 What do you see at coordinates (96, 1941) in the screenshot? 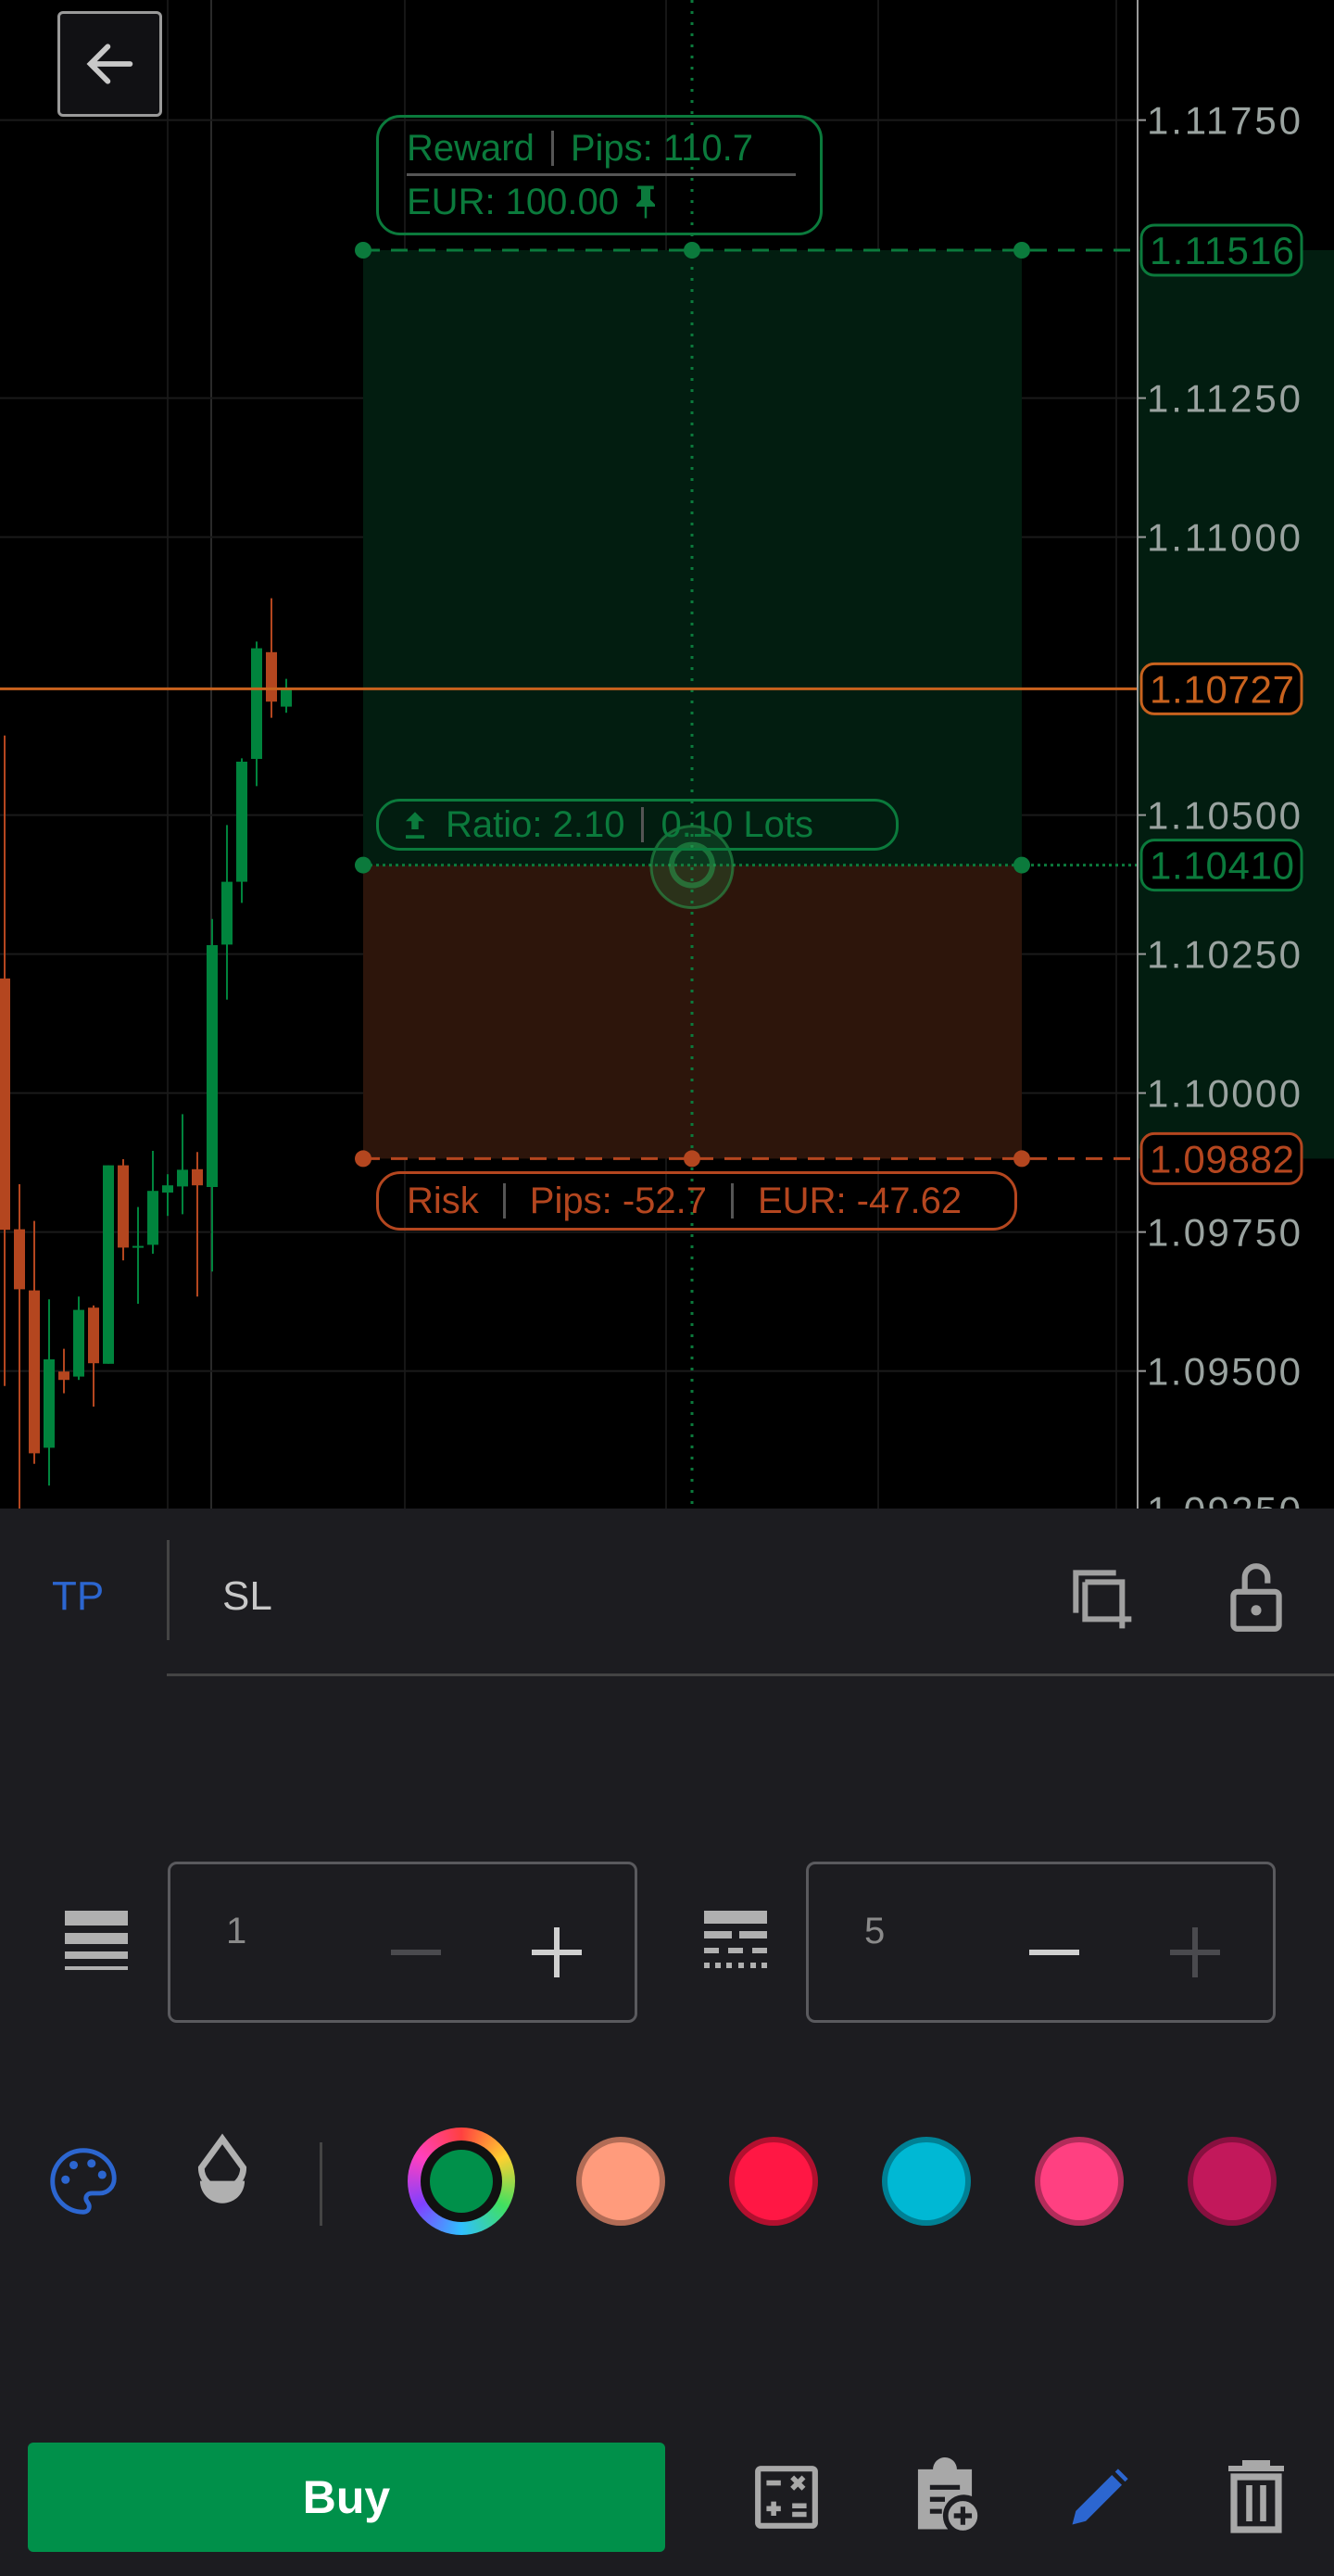
I see `line-thickness-icon` at bounding box center [96, 1941].